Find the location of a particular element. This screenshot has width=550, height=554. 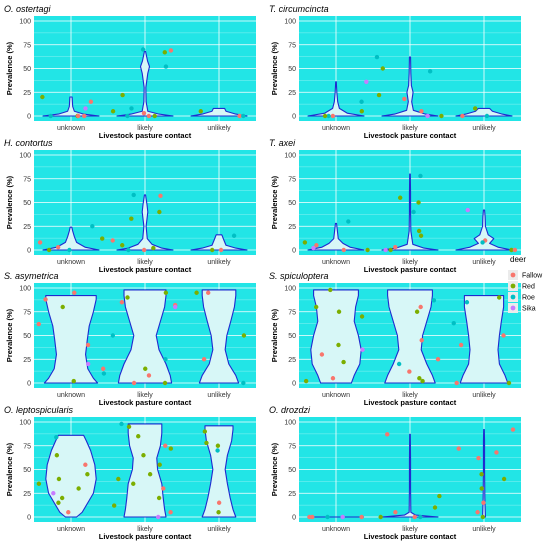

panel-title: O. leptospicularis is located at coordinates (39, 410).